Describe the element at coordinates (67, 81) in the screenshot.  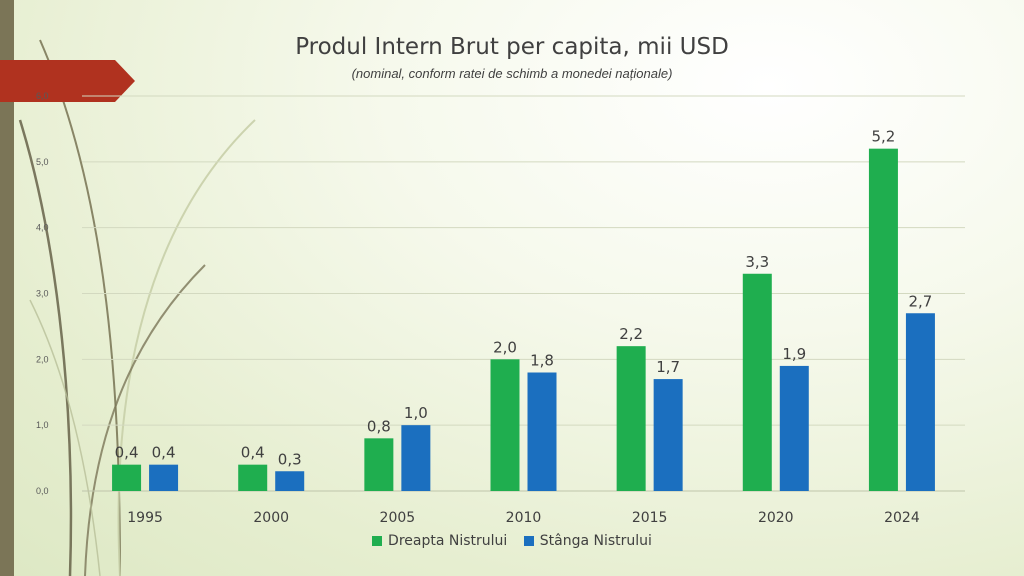
I see `red-arrow-banner` at that location.